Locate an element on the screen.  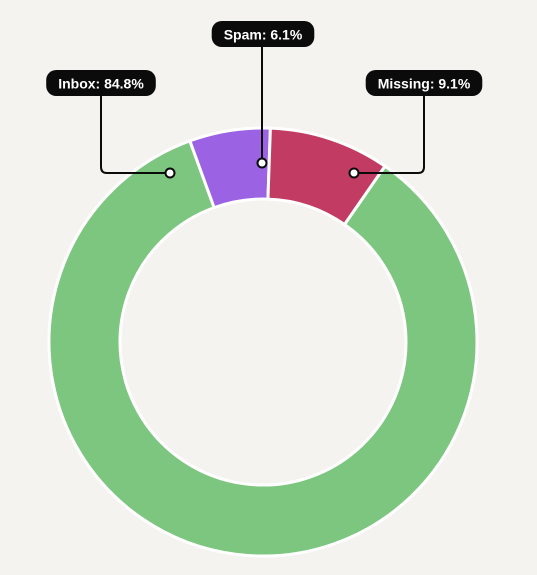
callout-label: Inbox: 84.8% is located at coordinates (101, 84).